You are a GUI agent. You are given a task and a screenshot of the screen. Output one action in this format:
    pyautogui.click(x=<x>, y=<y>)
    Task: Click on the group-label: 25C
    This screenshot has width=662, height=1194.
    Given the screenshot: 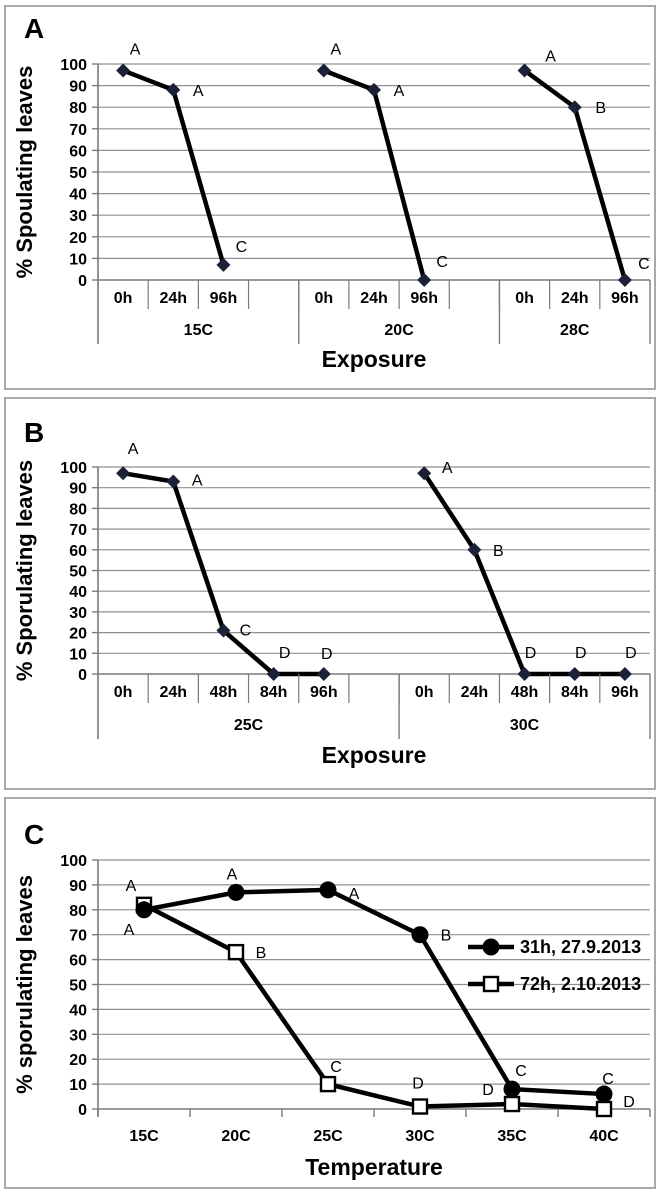 What is the action you would take?
    pyautogui.click(x=249, y=725)
    